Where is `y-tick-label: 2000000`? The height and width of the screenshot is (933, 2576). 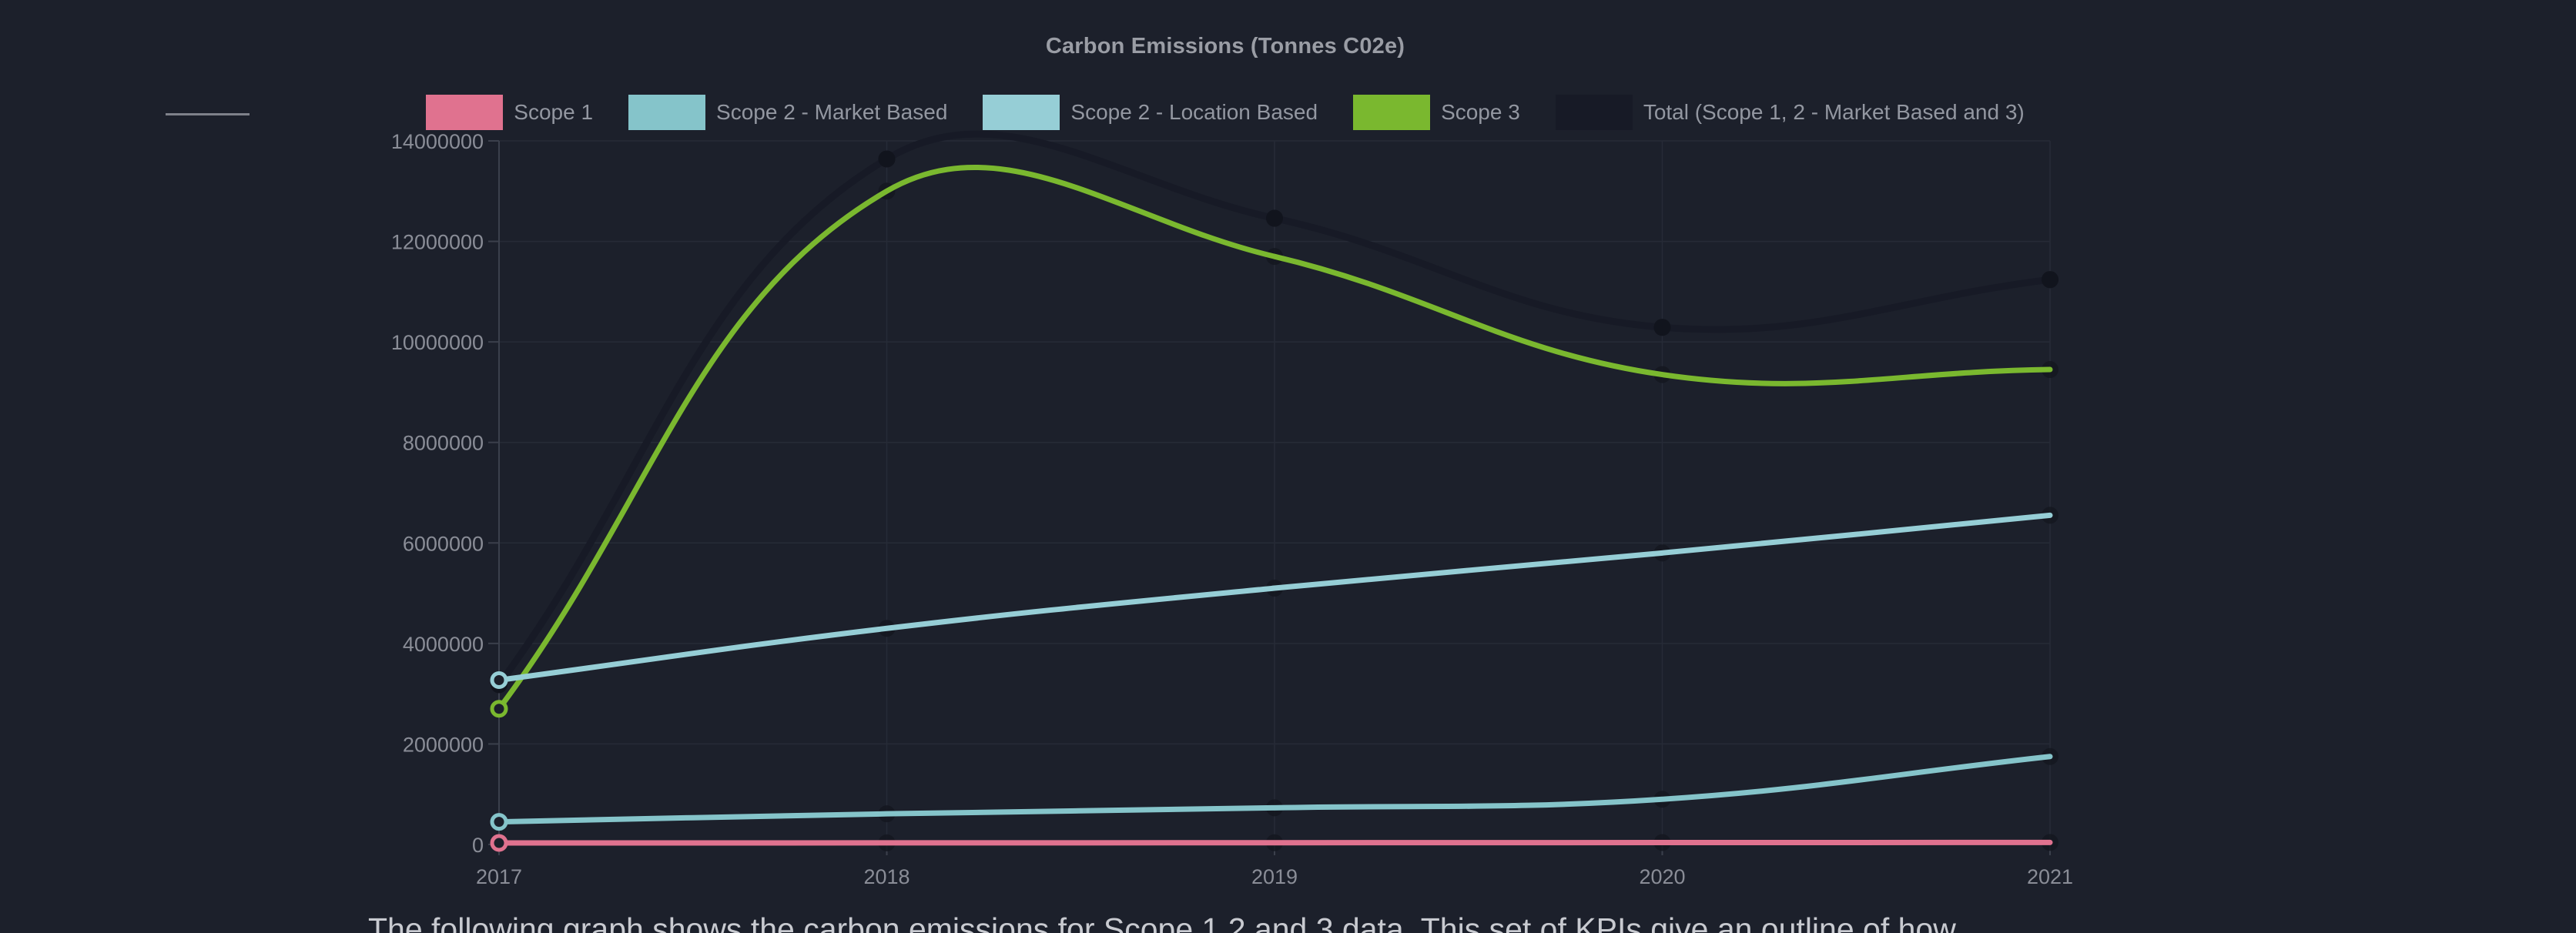
y-tick-label: 2000000 is located at coordinates (443, 744).